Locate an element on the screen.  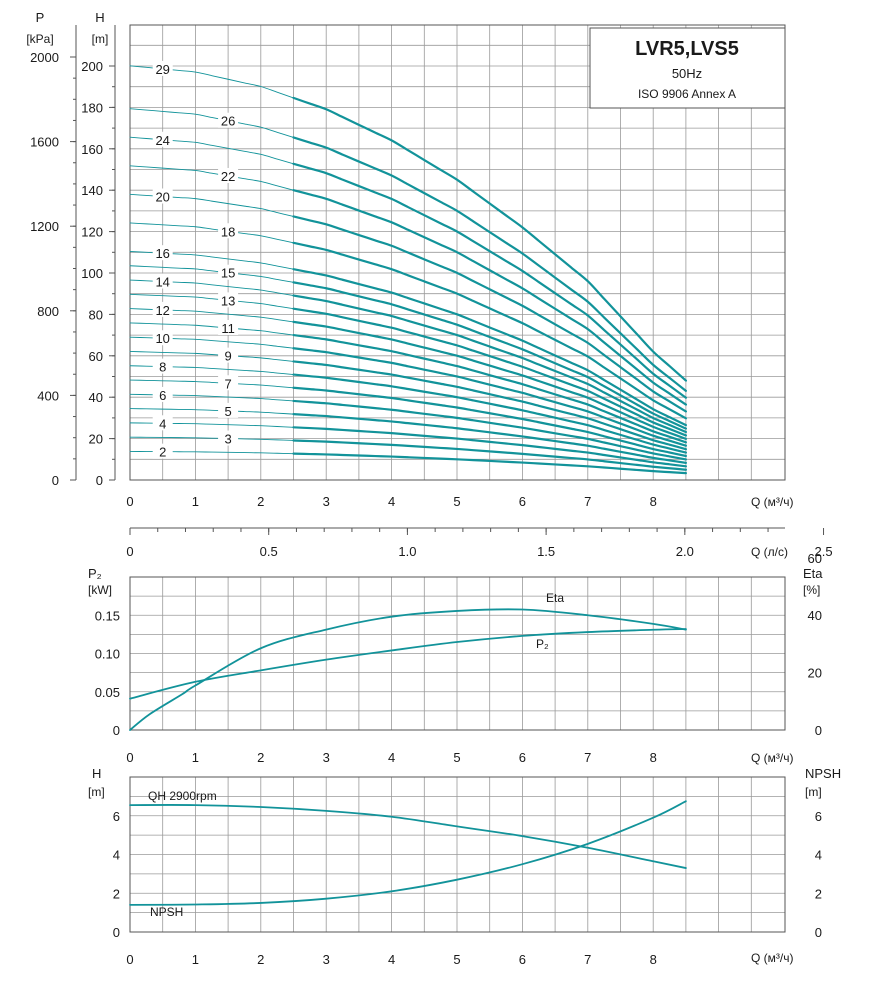
flow-axis-ticks: 0 1 2 3 4 5 6 7 8 is located at coordinates (391, 501).